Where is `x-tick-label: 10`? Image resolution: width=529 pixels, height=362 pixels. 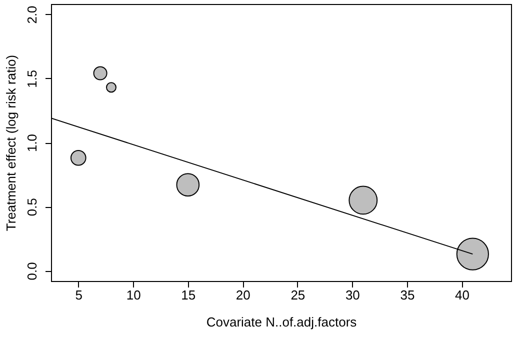 x-tick-label: 10 is located at coordinates (133, 295).